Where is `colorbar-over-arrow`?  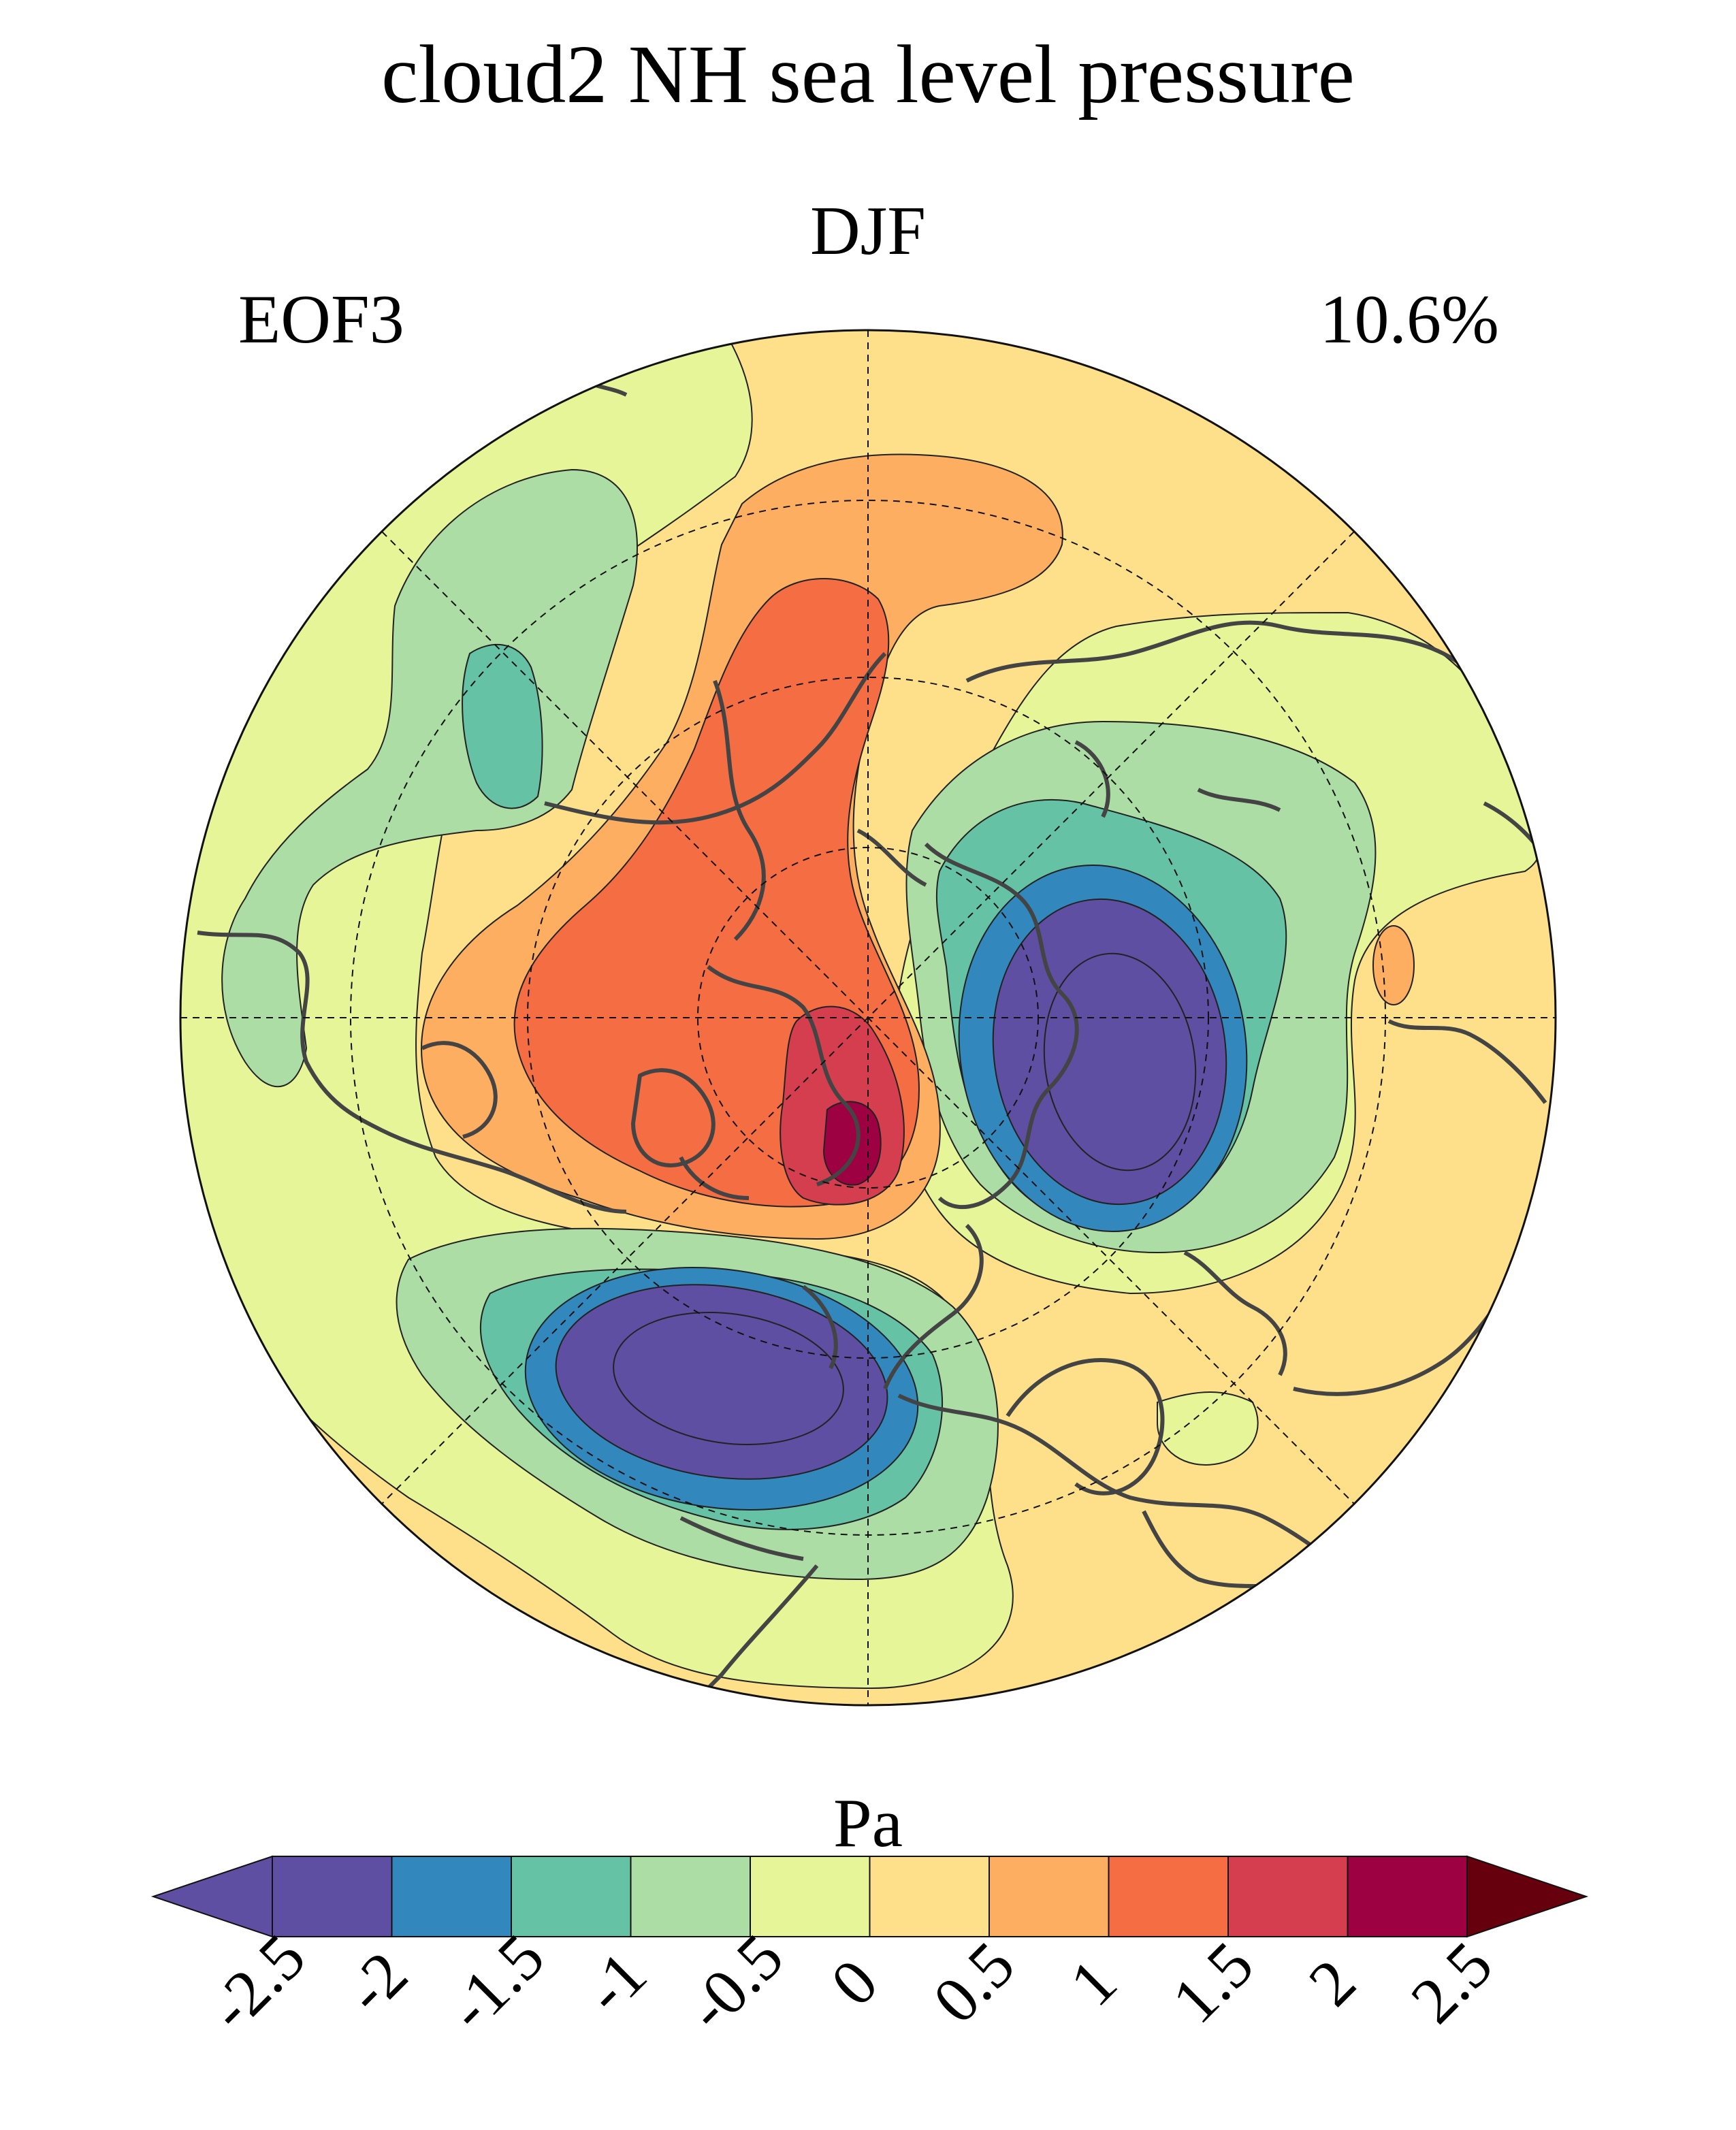
colorbar-over-arrow is located at coordinates (1527, 1896).